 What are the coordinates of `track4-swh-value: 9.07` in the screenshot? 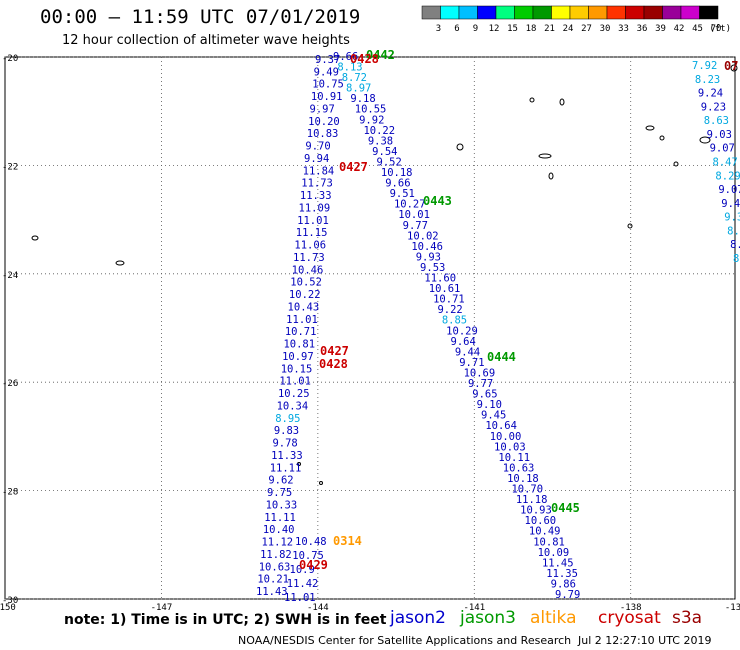 It's located at (729, 190).